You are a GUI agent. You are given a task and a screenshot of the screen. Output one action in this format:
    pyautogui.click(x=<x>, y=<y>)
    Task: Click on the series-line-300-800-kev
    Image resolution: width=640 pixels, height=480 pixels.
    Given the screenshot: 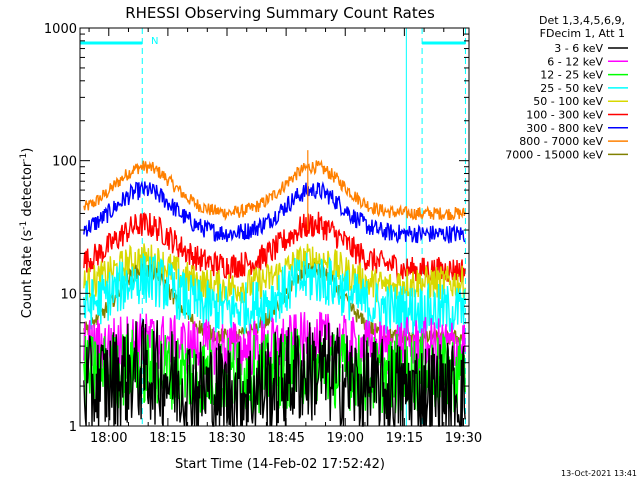 What is the action you would take?
    pyautogui.click(x=274, y=212)
    